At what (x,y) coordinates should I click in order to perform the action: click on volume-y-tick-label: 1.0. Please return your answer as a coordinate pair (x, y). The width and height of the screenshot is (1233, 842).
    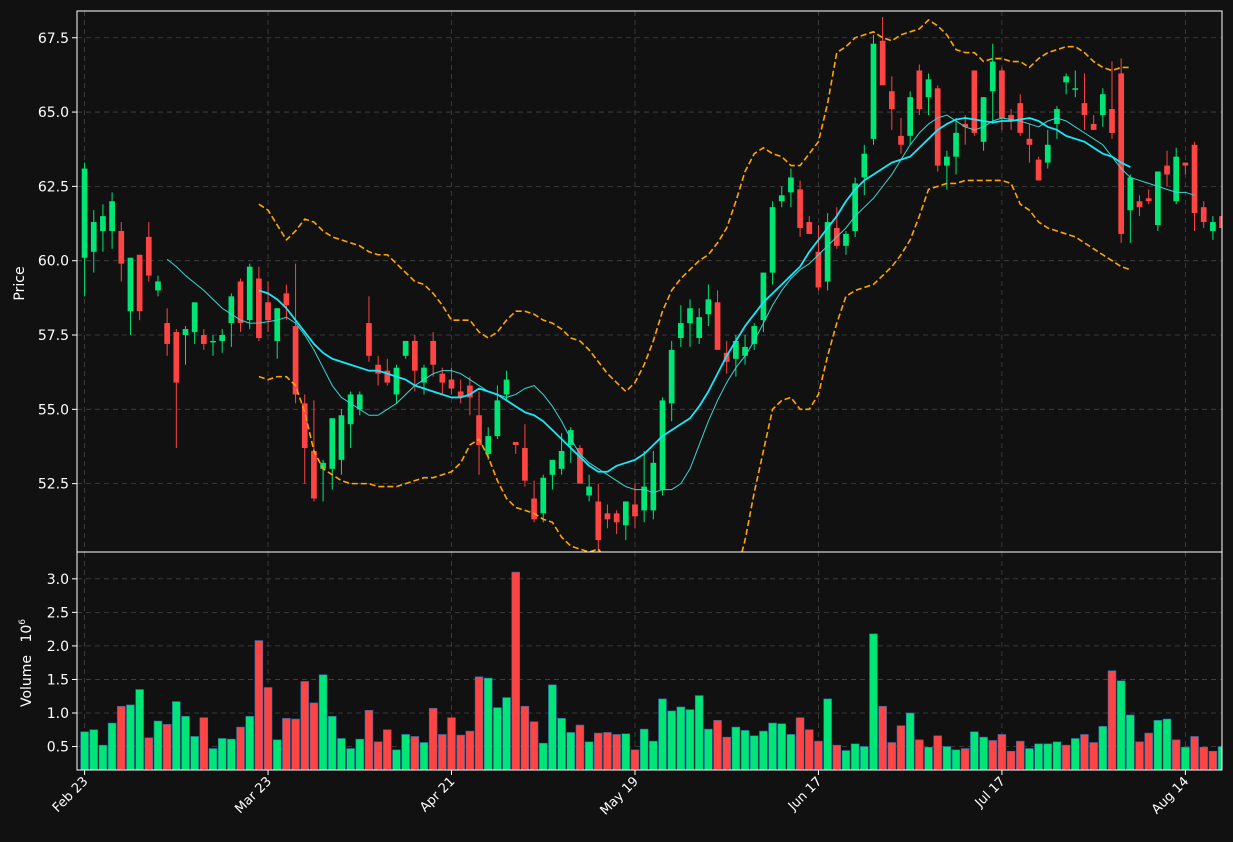
    Looking at the image, I should click on (58, 714).